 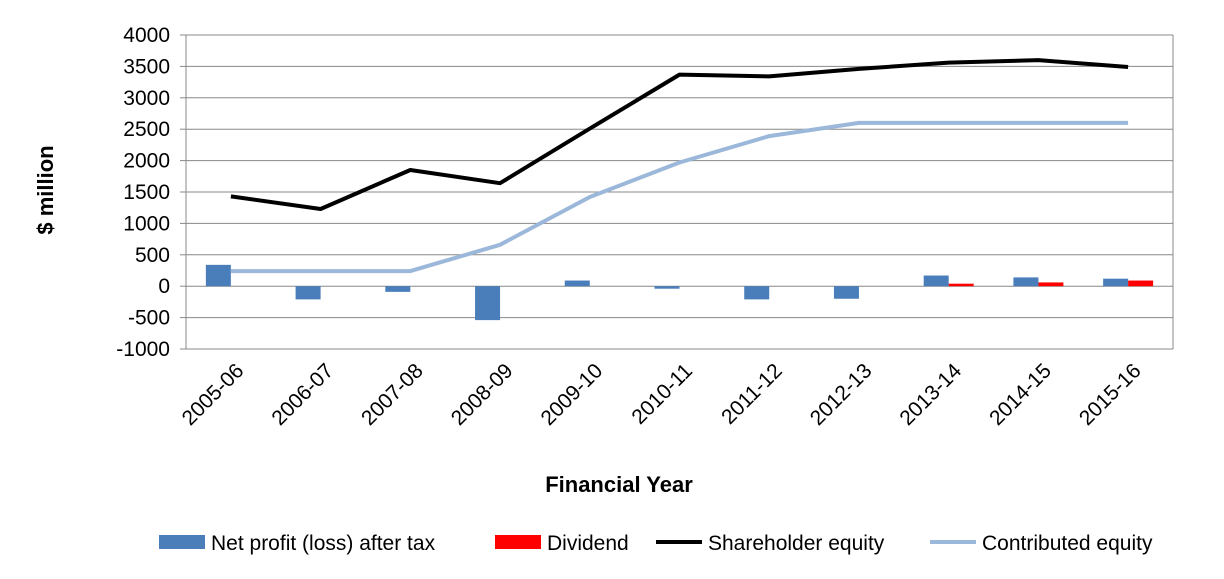 What do you see at coordinates (143, 349) in the screenshot?
I see `y-tick-label: -1000` at bounding box center [143, 349].